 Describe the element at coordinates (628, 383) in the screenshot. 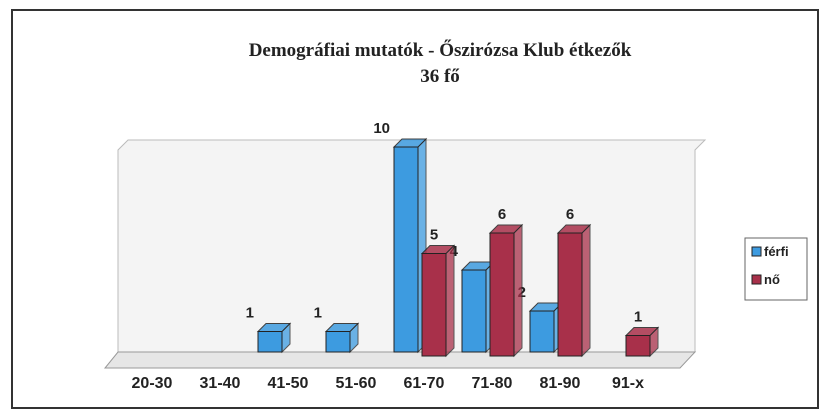

I see `x-tick-label: 91-x` at that location.